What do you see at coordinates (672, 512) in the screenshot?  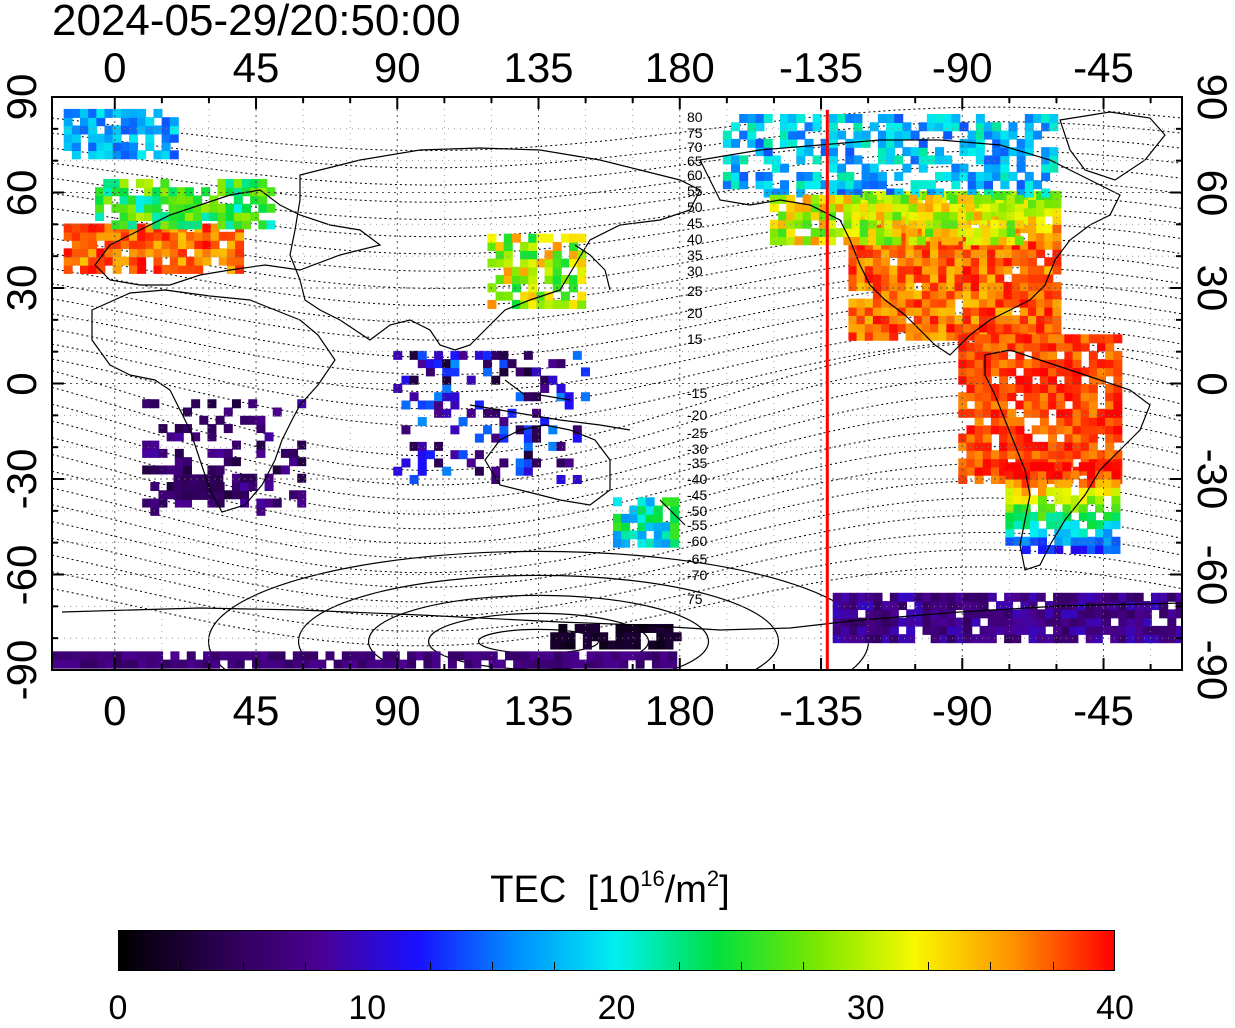 I see `coastline-new-zealand` at bounding box center [672, 512].